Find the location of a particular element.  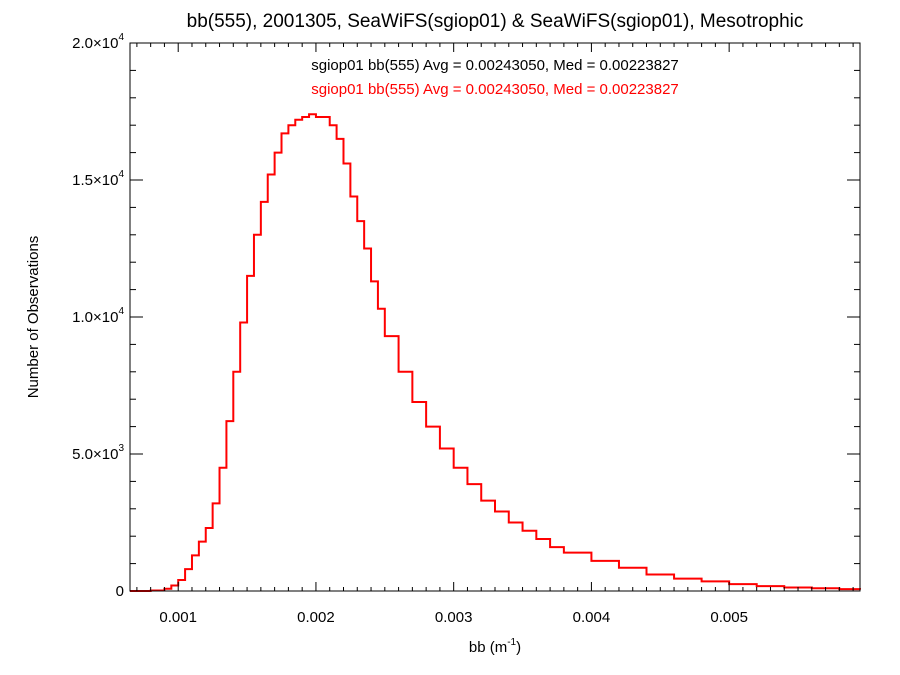

x-axis-label: bb (m-1) is located at coordinates (495, 646).